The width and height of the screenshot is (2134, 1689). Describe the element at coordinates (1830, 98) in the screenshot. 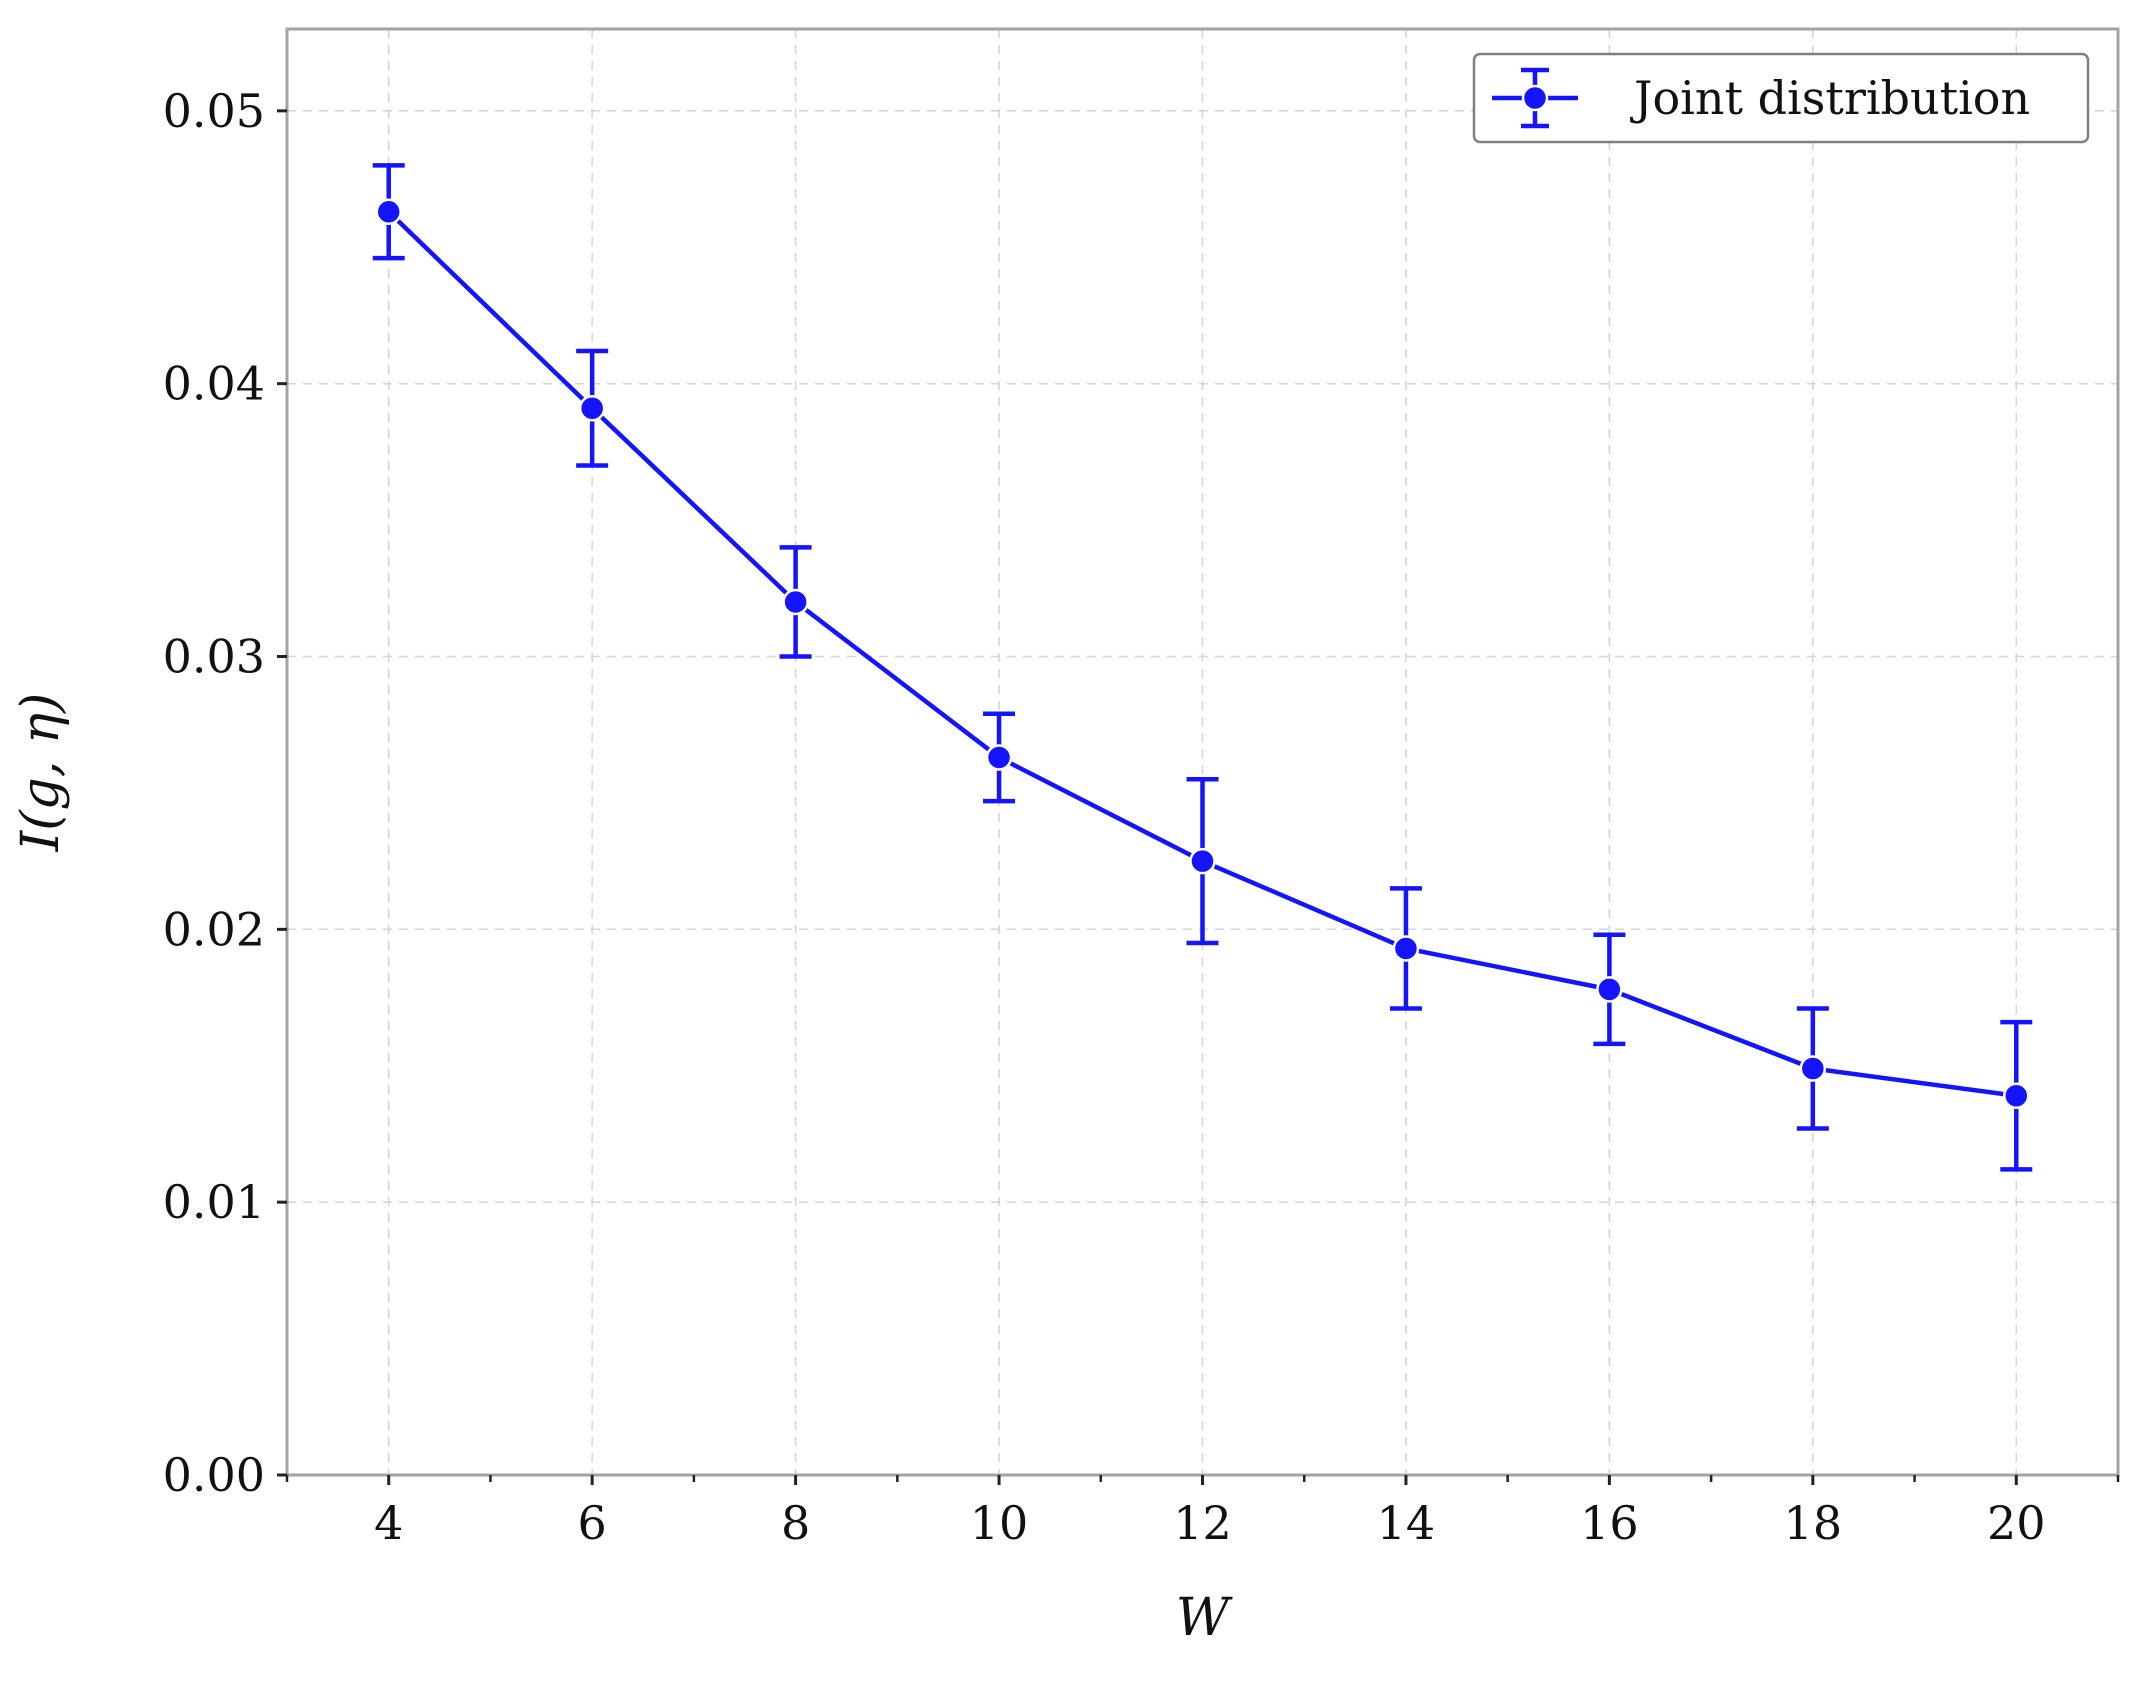

I see `legend-label: Joint distribution` at that location.